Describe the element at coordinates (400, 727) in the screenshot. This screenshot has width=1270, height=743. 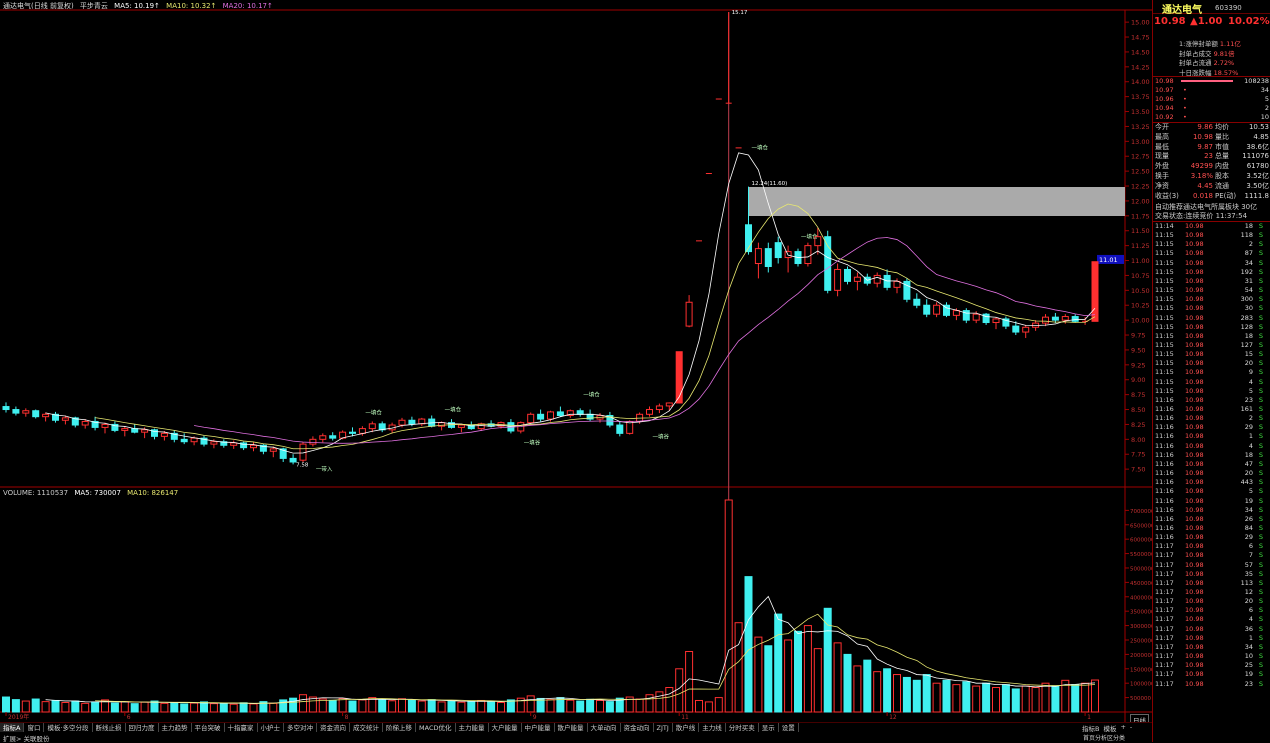
I see `tab-12: 阶梯上移` at that location.